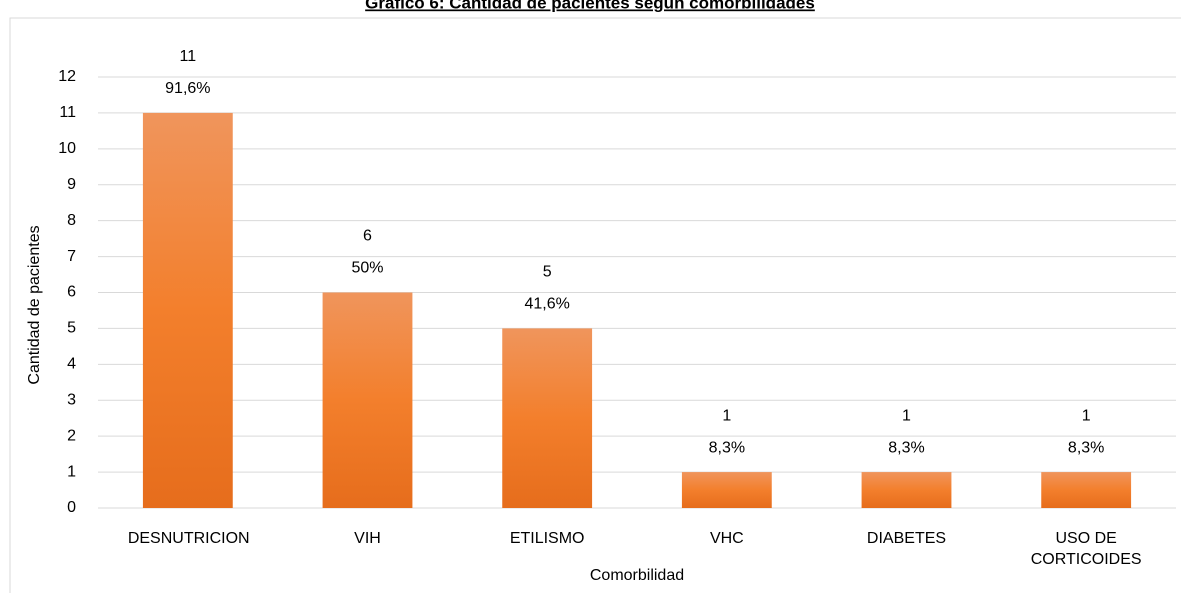 The image size is (1181, 593). What do you see at coordinates (906, 538) in the screenshot?
I see `x-tick-label: DIABETES` at bounding box center [906, 538].